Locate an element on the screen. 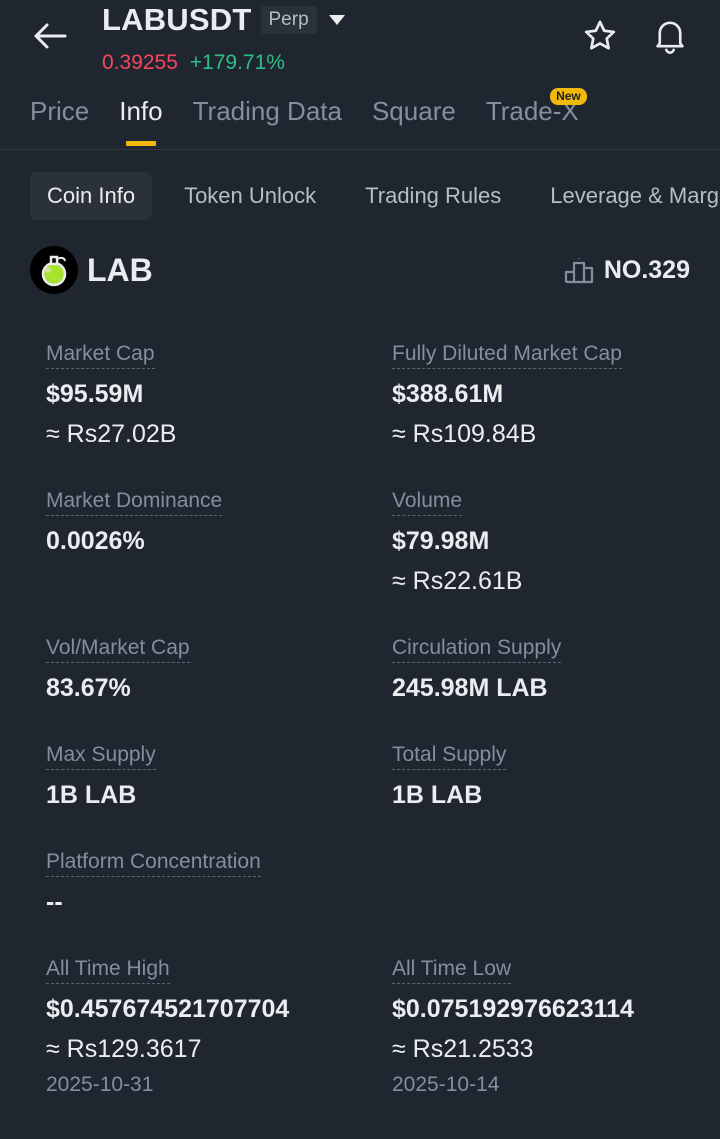  market-cap-value: $95.59M is located at coordinates (95, 394).